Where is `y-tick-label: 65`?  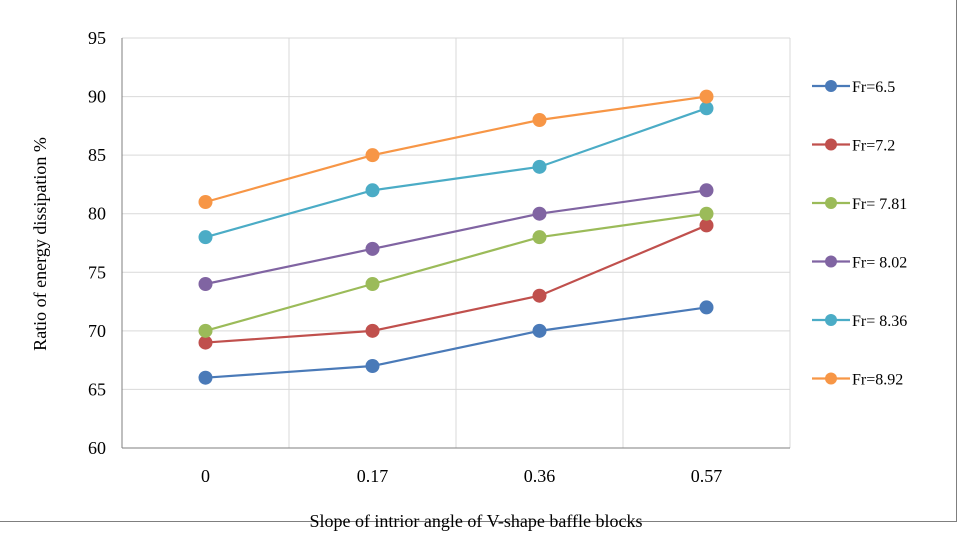 y-tick-label: 65 is located at coordinates (97, 389).